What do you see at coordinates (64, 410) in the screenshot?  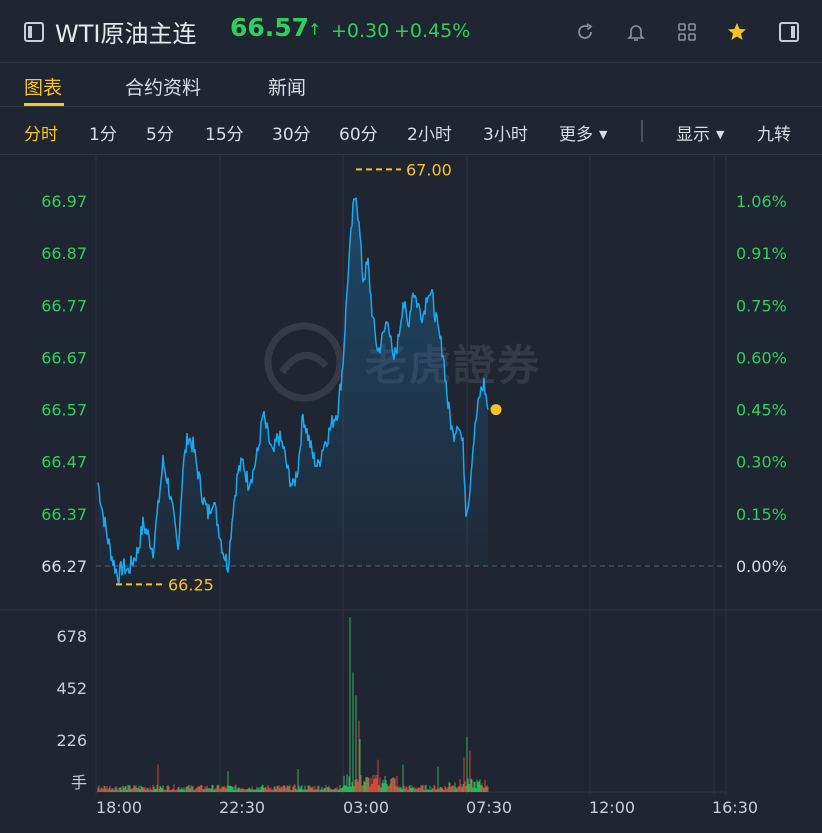 I see `price-tick-label: 66.57` at bounding box center [64, 410].